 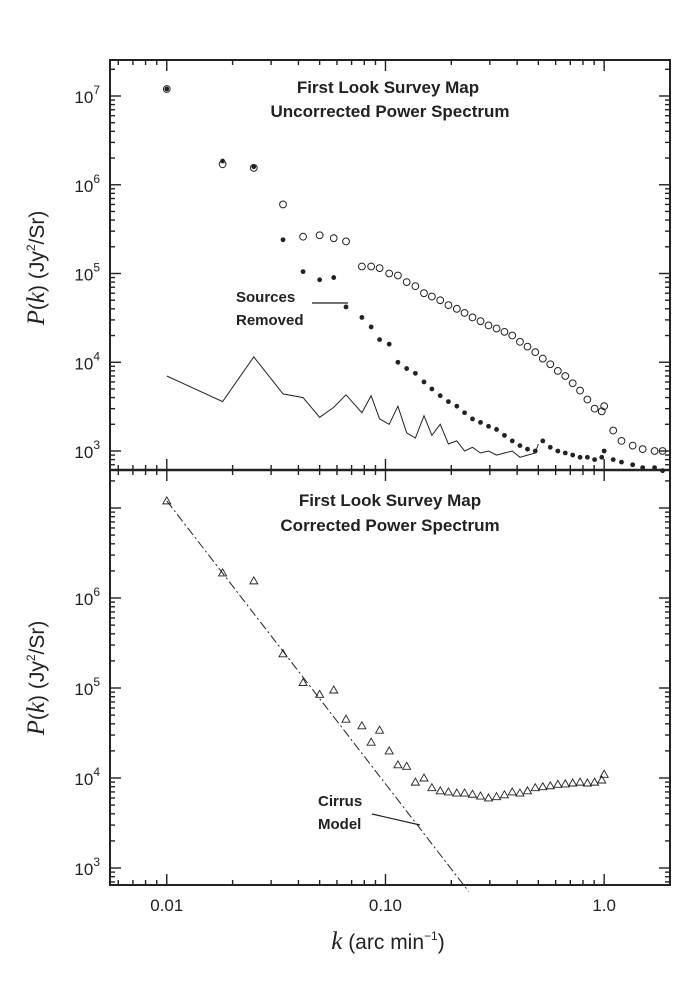 I want to click on top-panel-title: First Look Survey Map, so click(x=388, y=87).